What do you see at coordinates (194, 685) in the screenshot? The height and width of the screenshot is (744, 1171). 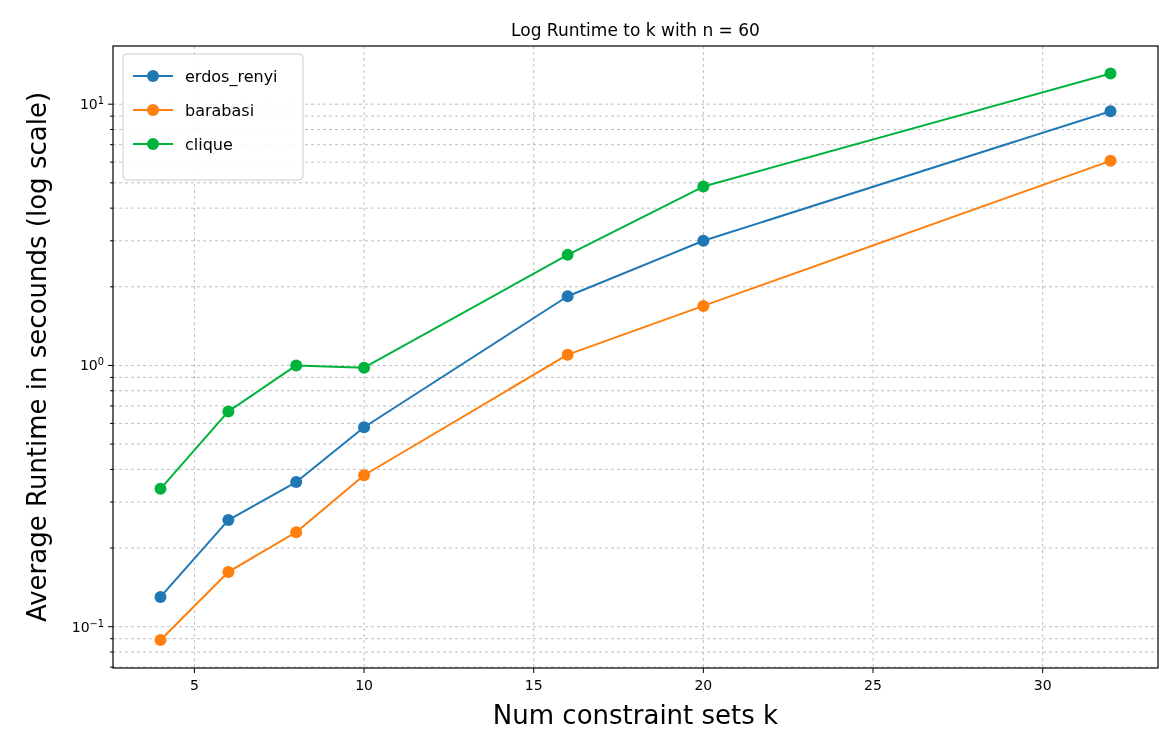 I see `x-tick-label: 5` at bounding box center [194, 685].